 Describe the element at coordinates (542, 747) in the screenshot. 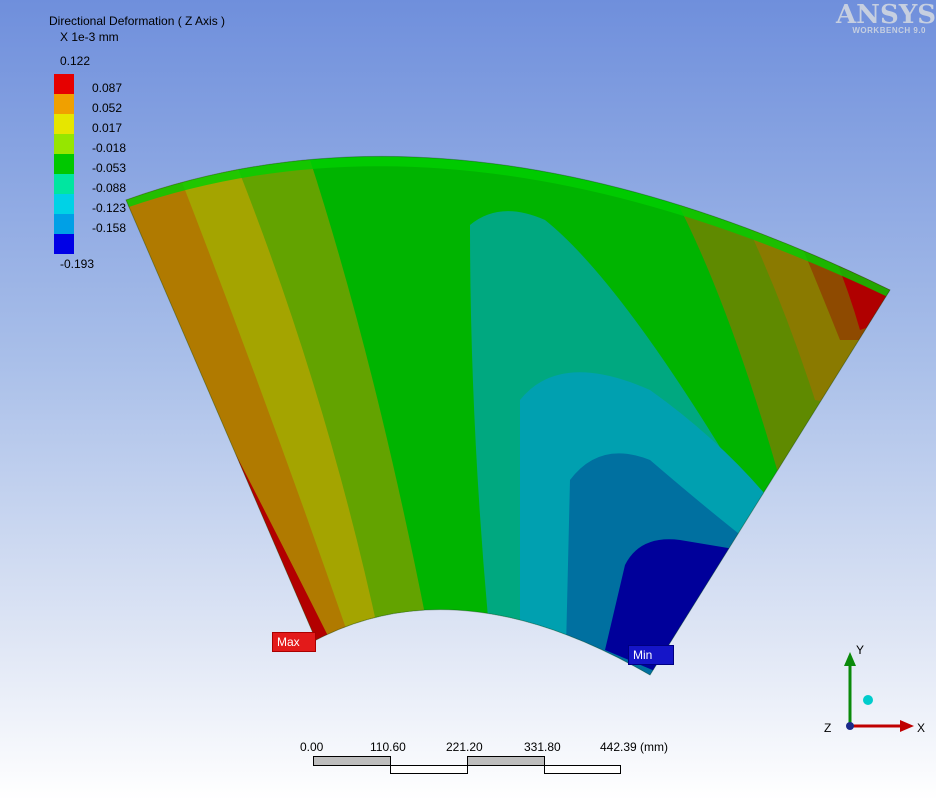

I see `scale-tick-3: 331.80` at that location.